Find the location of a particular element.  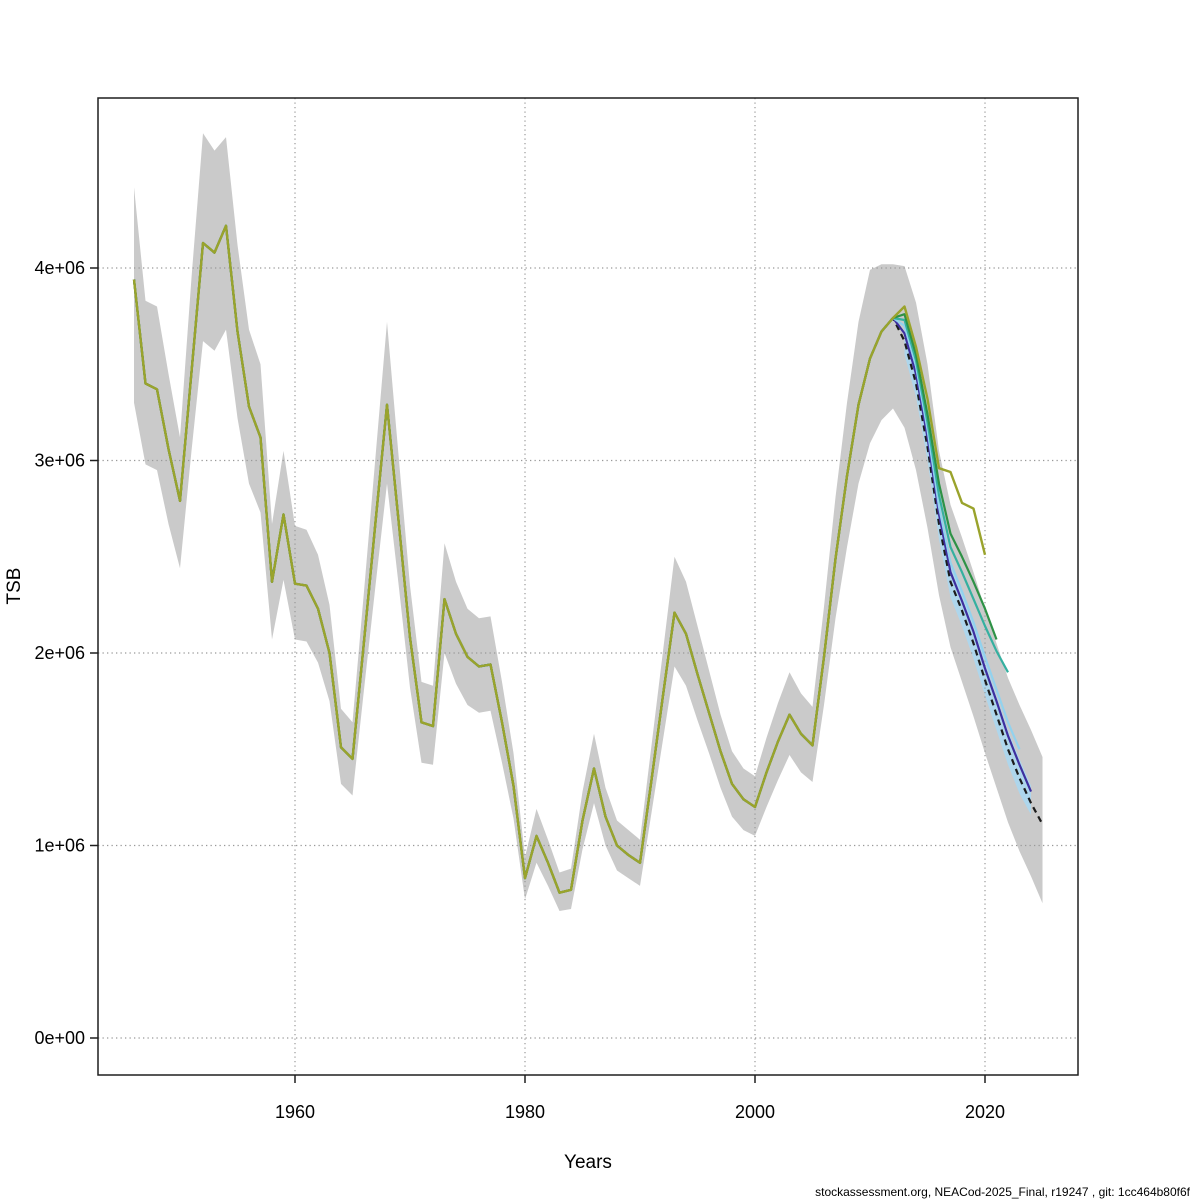

y-axis-title: TSB is located at coordinates (14, 586).